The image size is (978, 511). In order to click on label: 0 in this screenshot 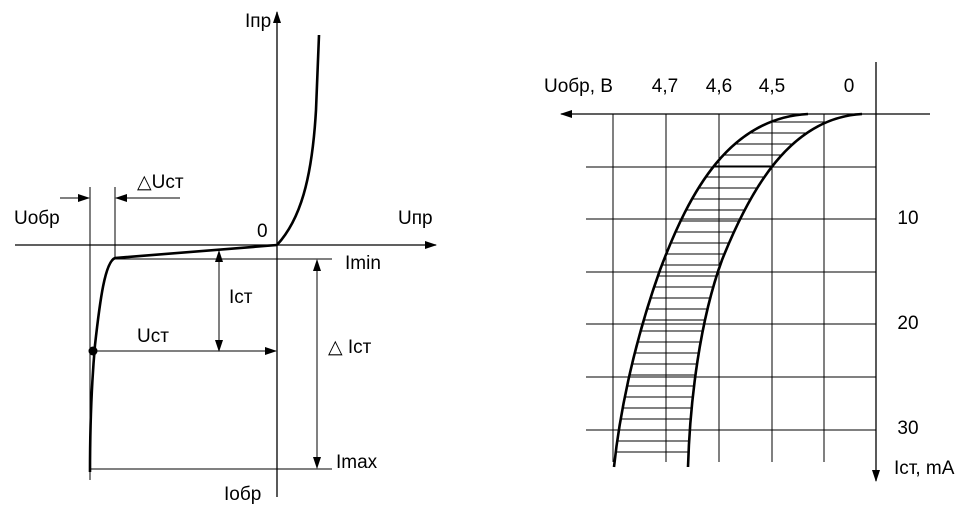, I will do `click(262, 231)`.